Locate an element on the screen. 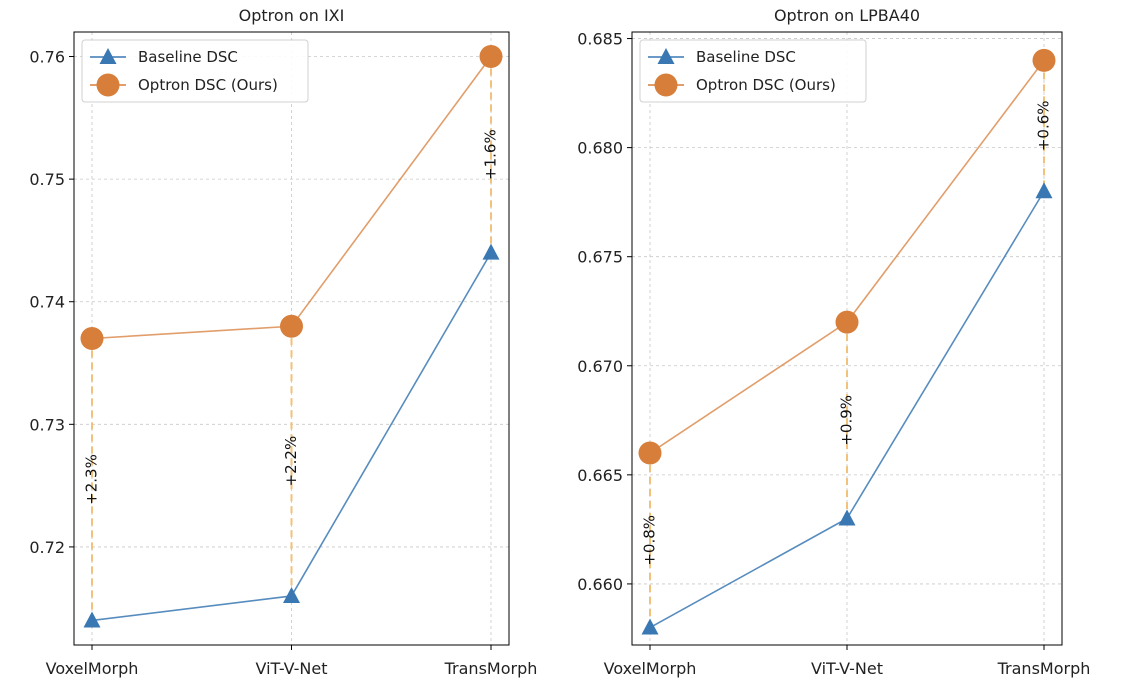  improvement-label: +2.3% is located at coordinates (92, 479).